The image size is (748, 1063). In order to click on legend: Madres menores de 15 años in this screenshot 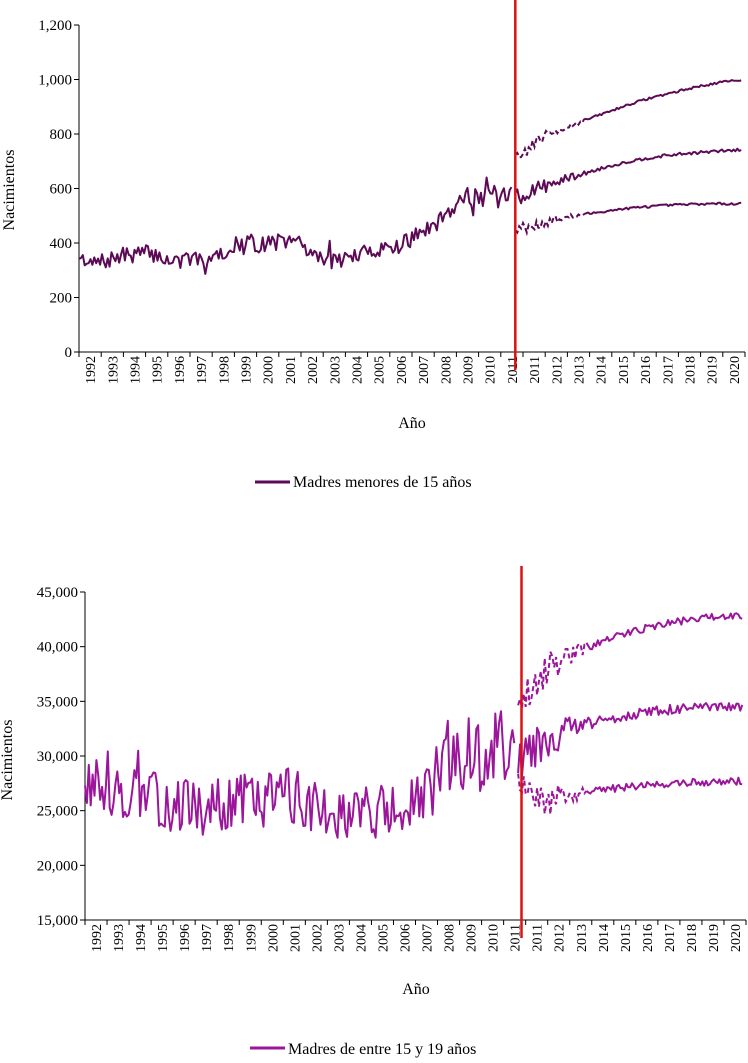, I will do `click(363, 482)`.